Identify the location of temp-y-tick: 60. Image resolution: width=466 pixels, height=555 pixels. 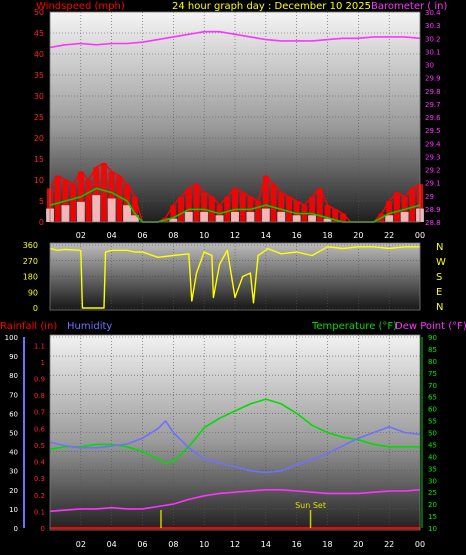
(432, 410).